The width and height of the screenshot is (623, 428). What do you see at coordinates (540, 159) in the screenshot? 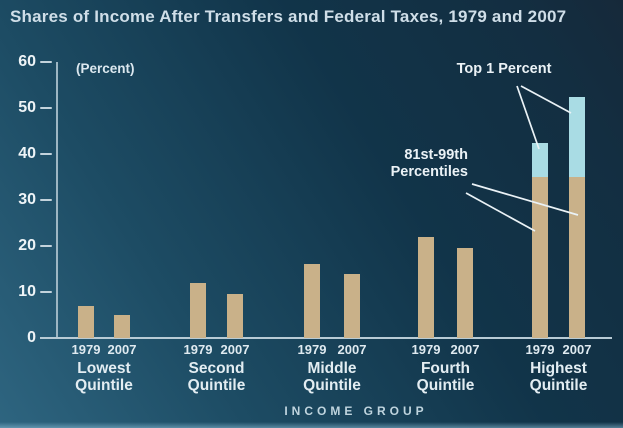
I see `bar-1979-highest-top1` at bounding box center [540, 159].